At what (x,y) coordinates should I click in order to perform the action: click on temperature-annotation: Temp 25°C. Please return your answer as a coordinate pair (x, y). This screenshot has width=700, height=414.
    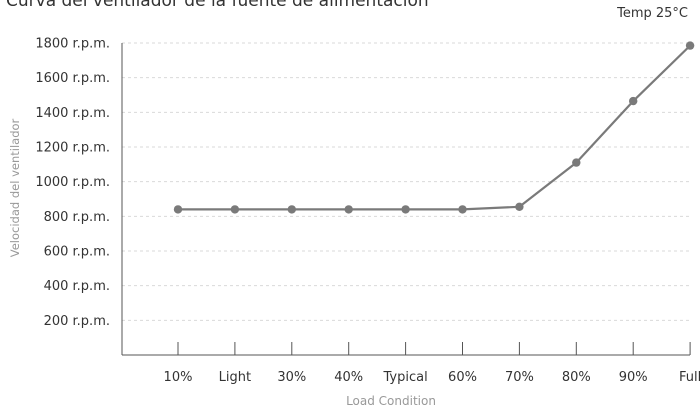
    Looking at the image, I should click on (652, 13).